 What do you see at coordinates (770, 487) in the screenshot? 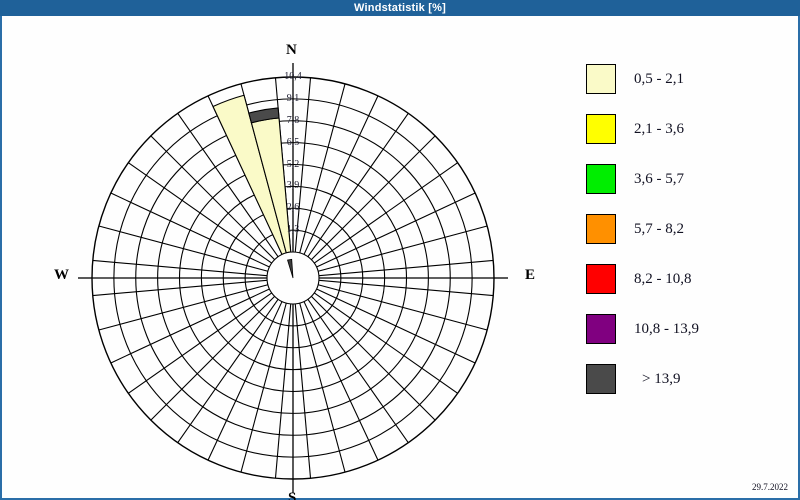
I see `footer-date: 29.7.2022` at bounding box center [770, 487].